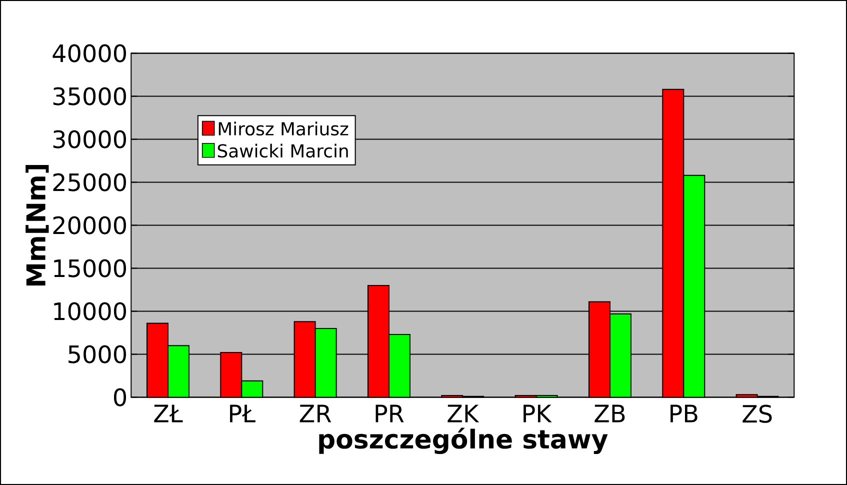 Image resolution: width=847 pixels, height=485 pixels. I want to click on x-tick-label: PŁ, so click(243, 413).